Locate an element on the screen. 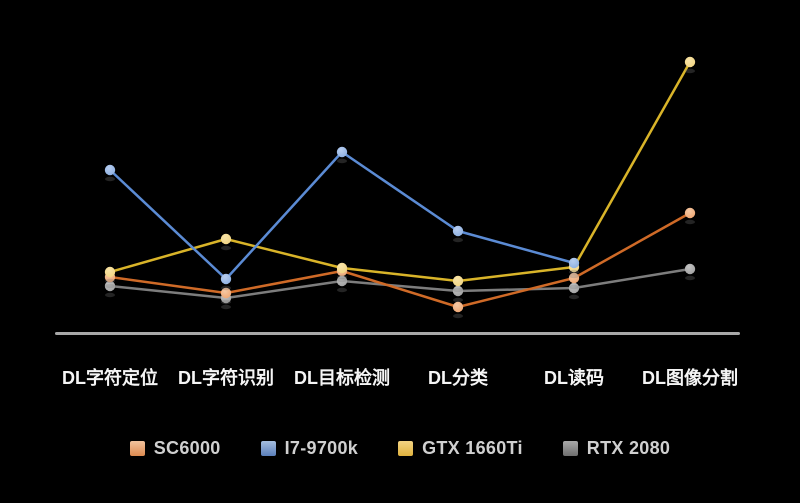 Image resolution: width=800 pixels, height=503 pixels. legend-label: GTX 1660Ti is located at coordinates (472, 448).